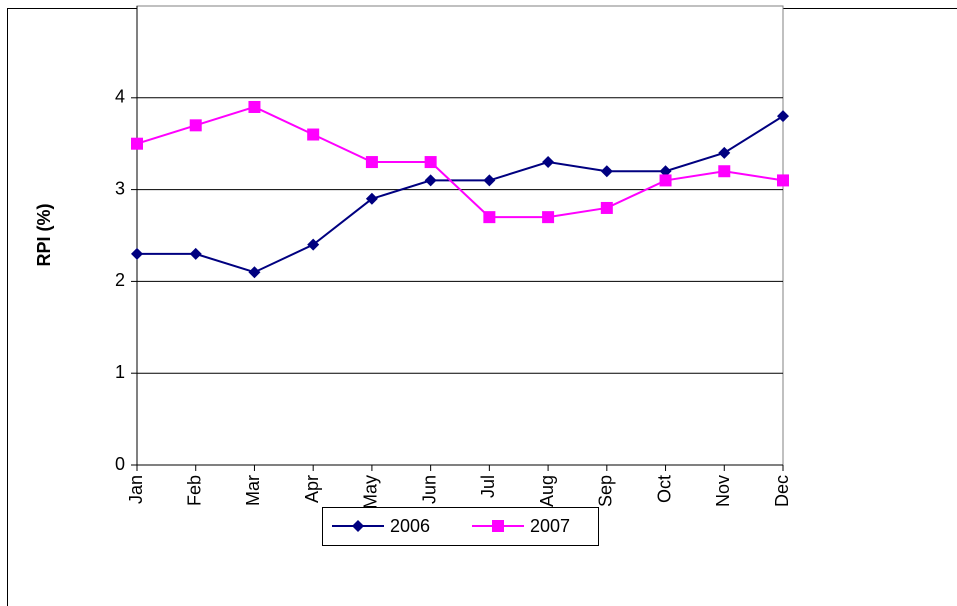 The width and height of the screenshot is (957, 606). I want to click on y-tick-label: 4, so click(120, 97).